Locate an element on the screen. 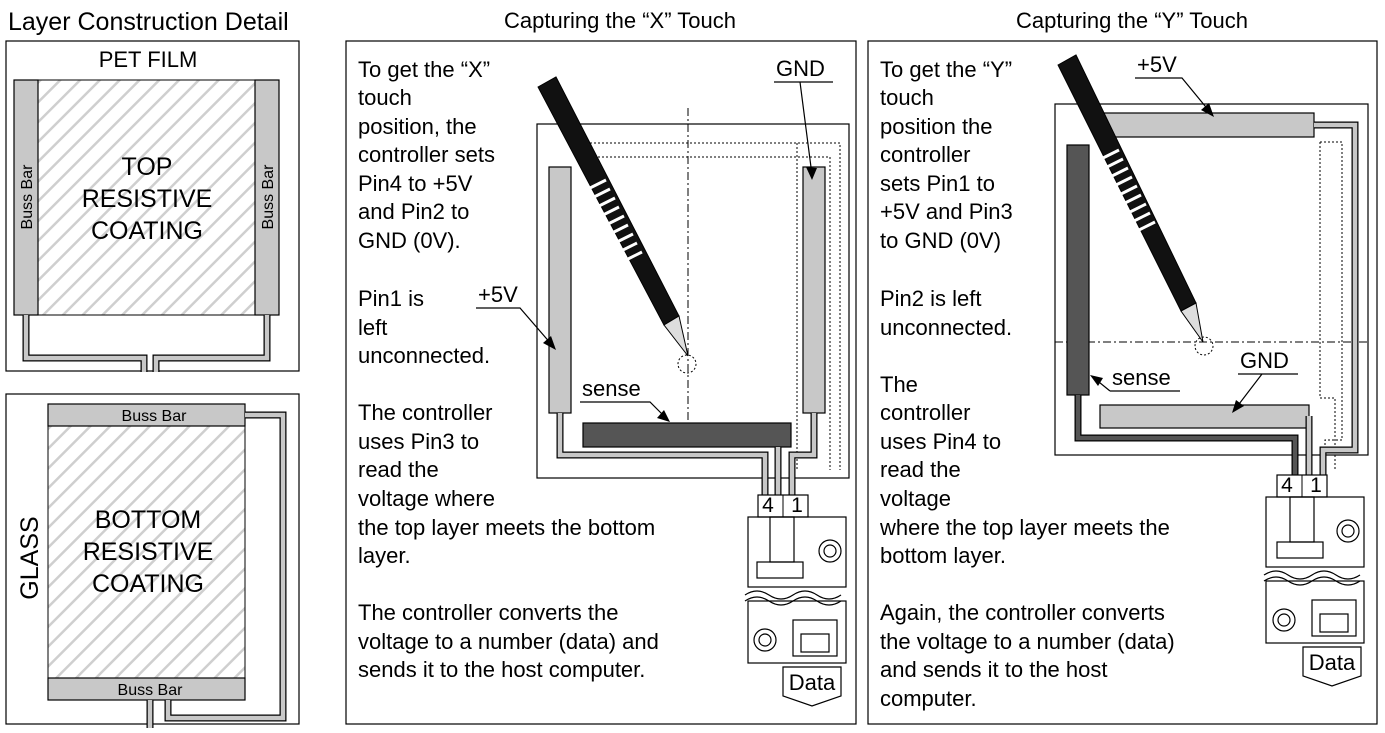 The image size is (1385, 733). y-gnd-label: GND is located at coordinates (1264, 360).